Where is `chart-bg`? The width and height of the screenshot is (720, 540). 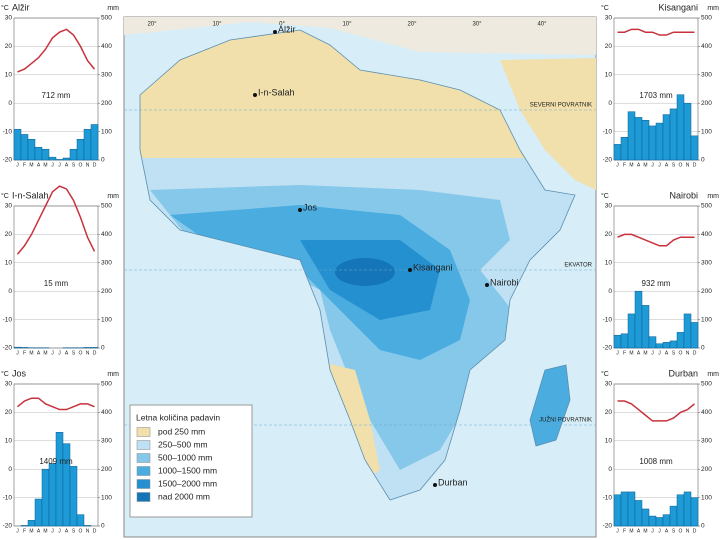 chart-bg is located at coordinates (60, 276).